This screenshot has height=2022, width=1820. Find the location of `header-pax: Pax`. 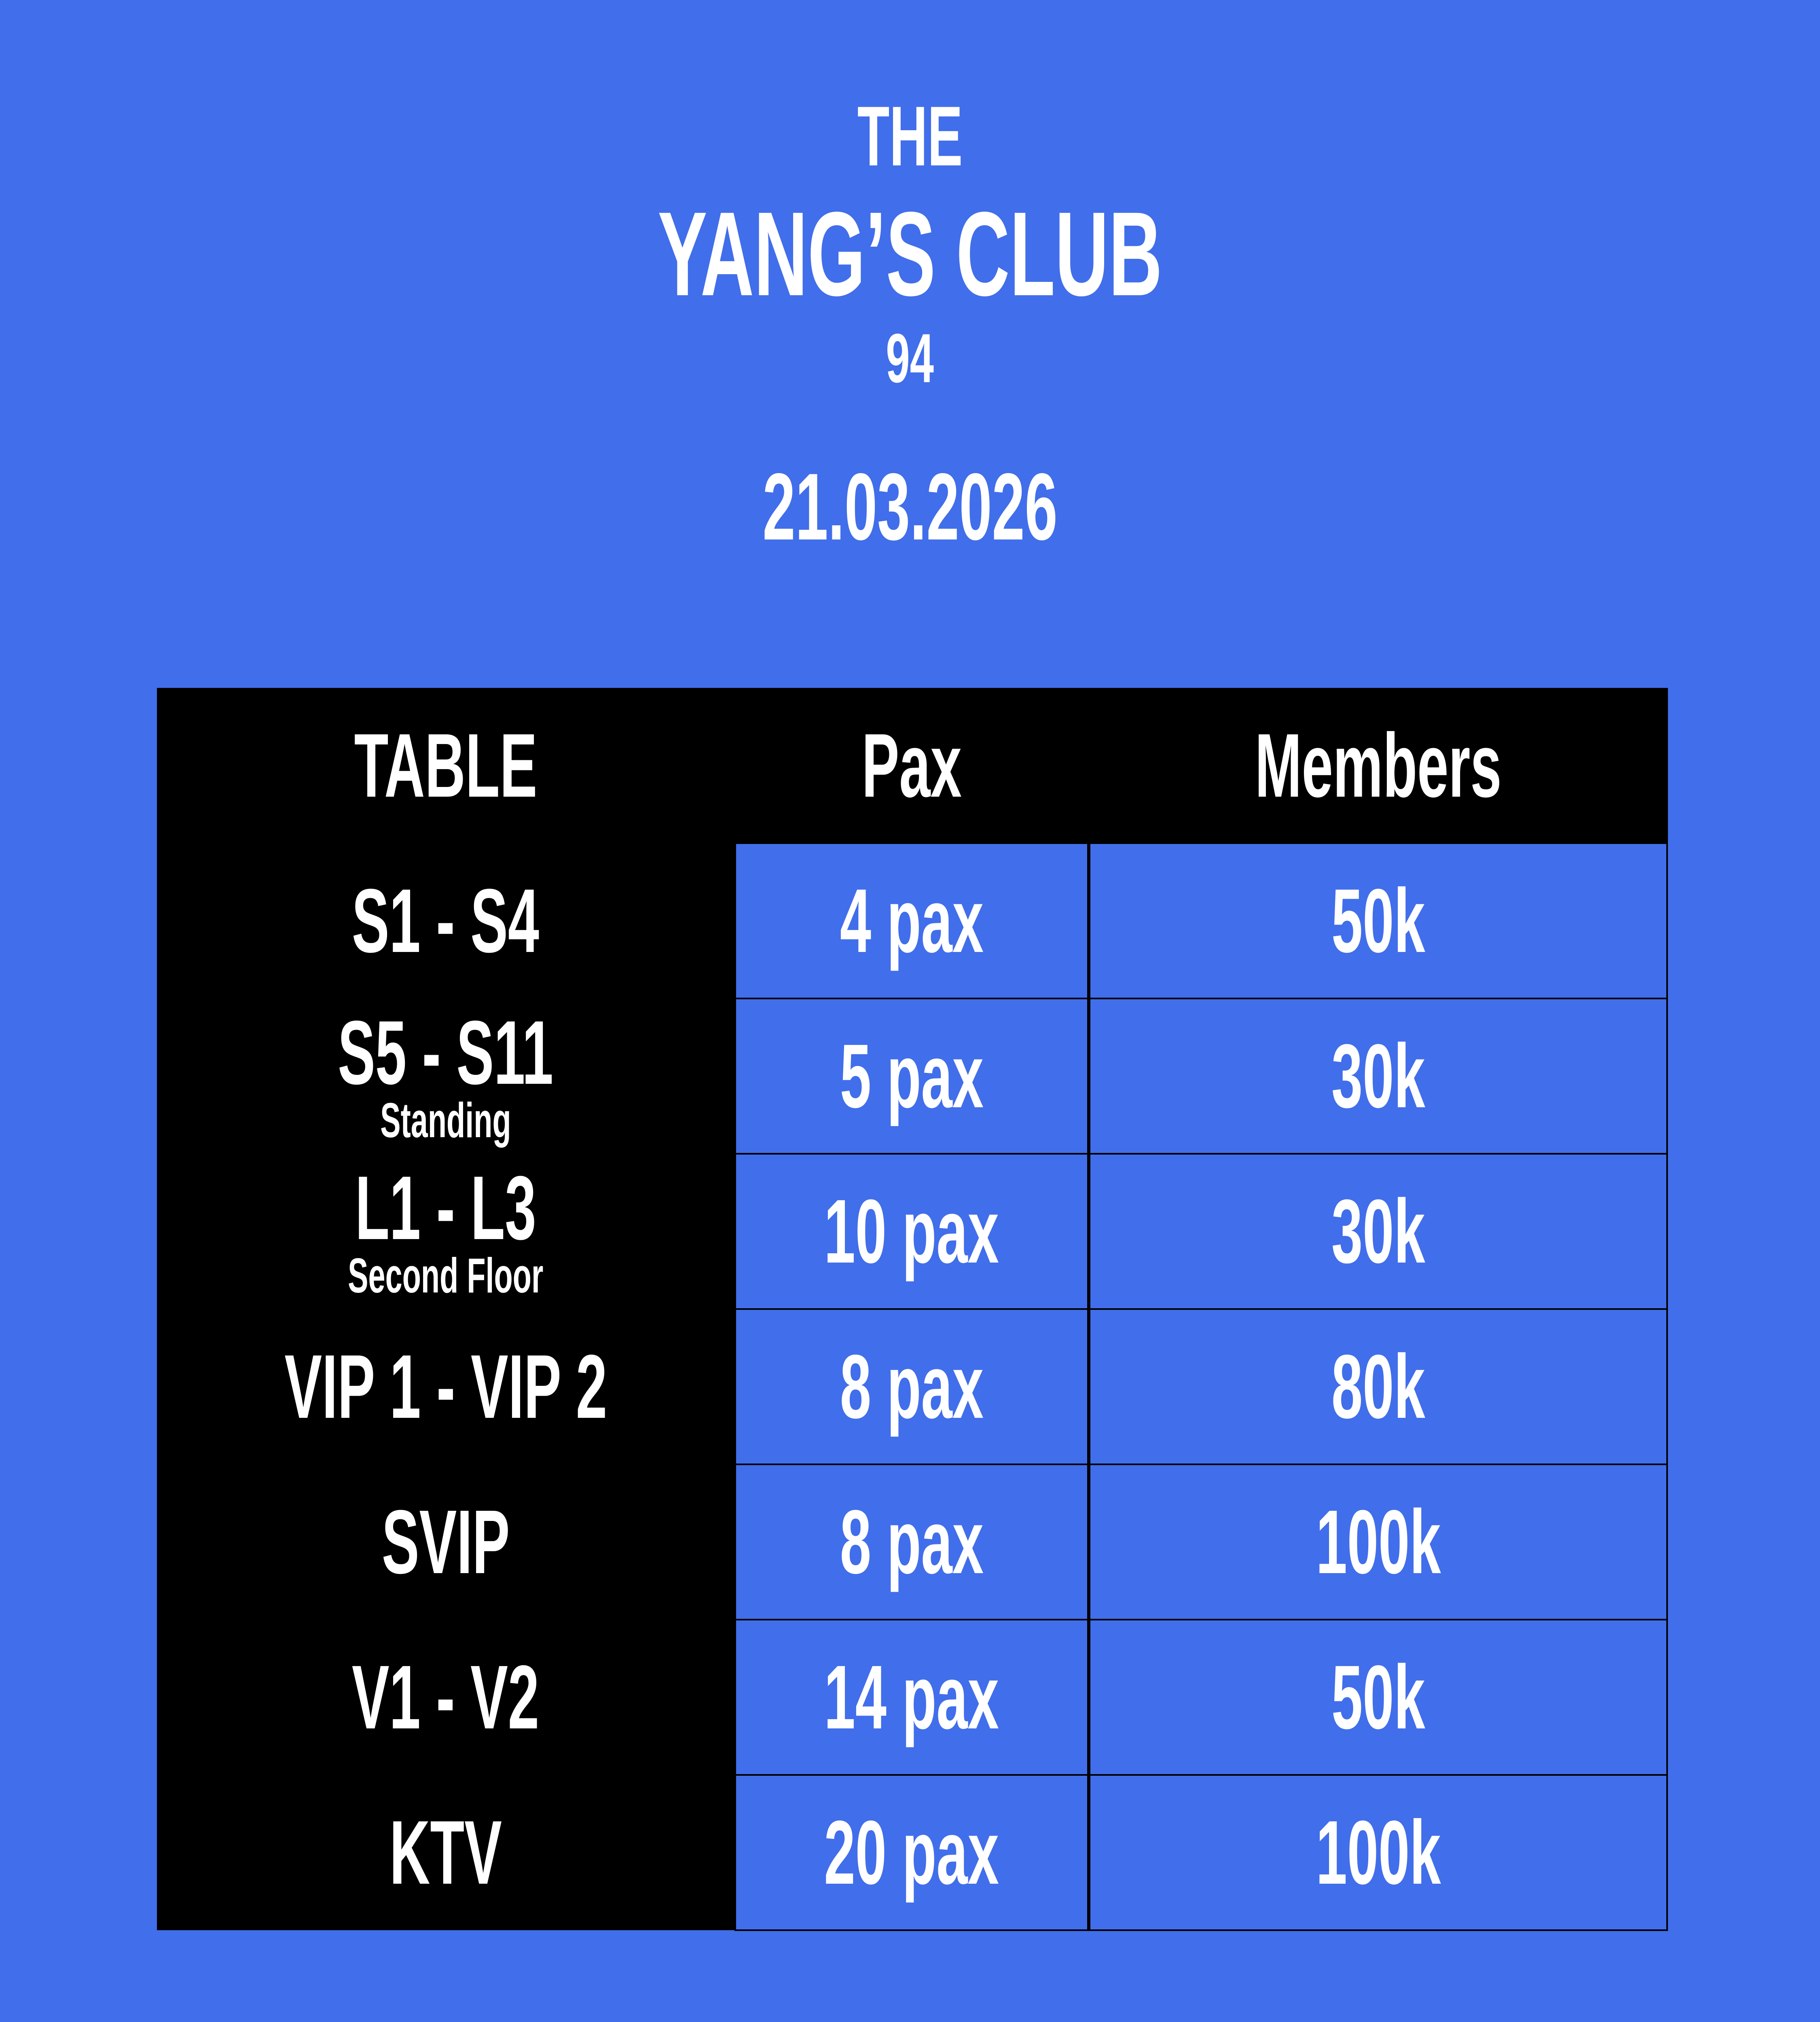

header-pax: Pax is located at coordinates (911, 765).